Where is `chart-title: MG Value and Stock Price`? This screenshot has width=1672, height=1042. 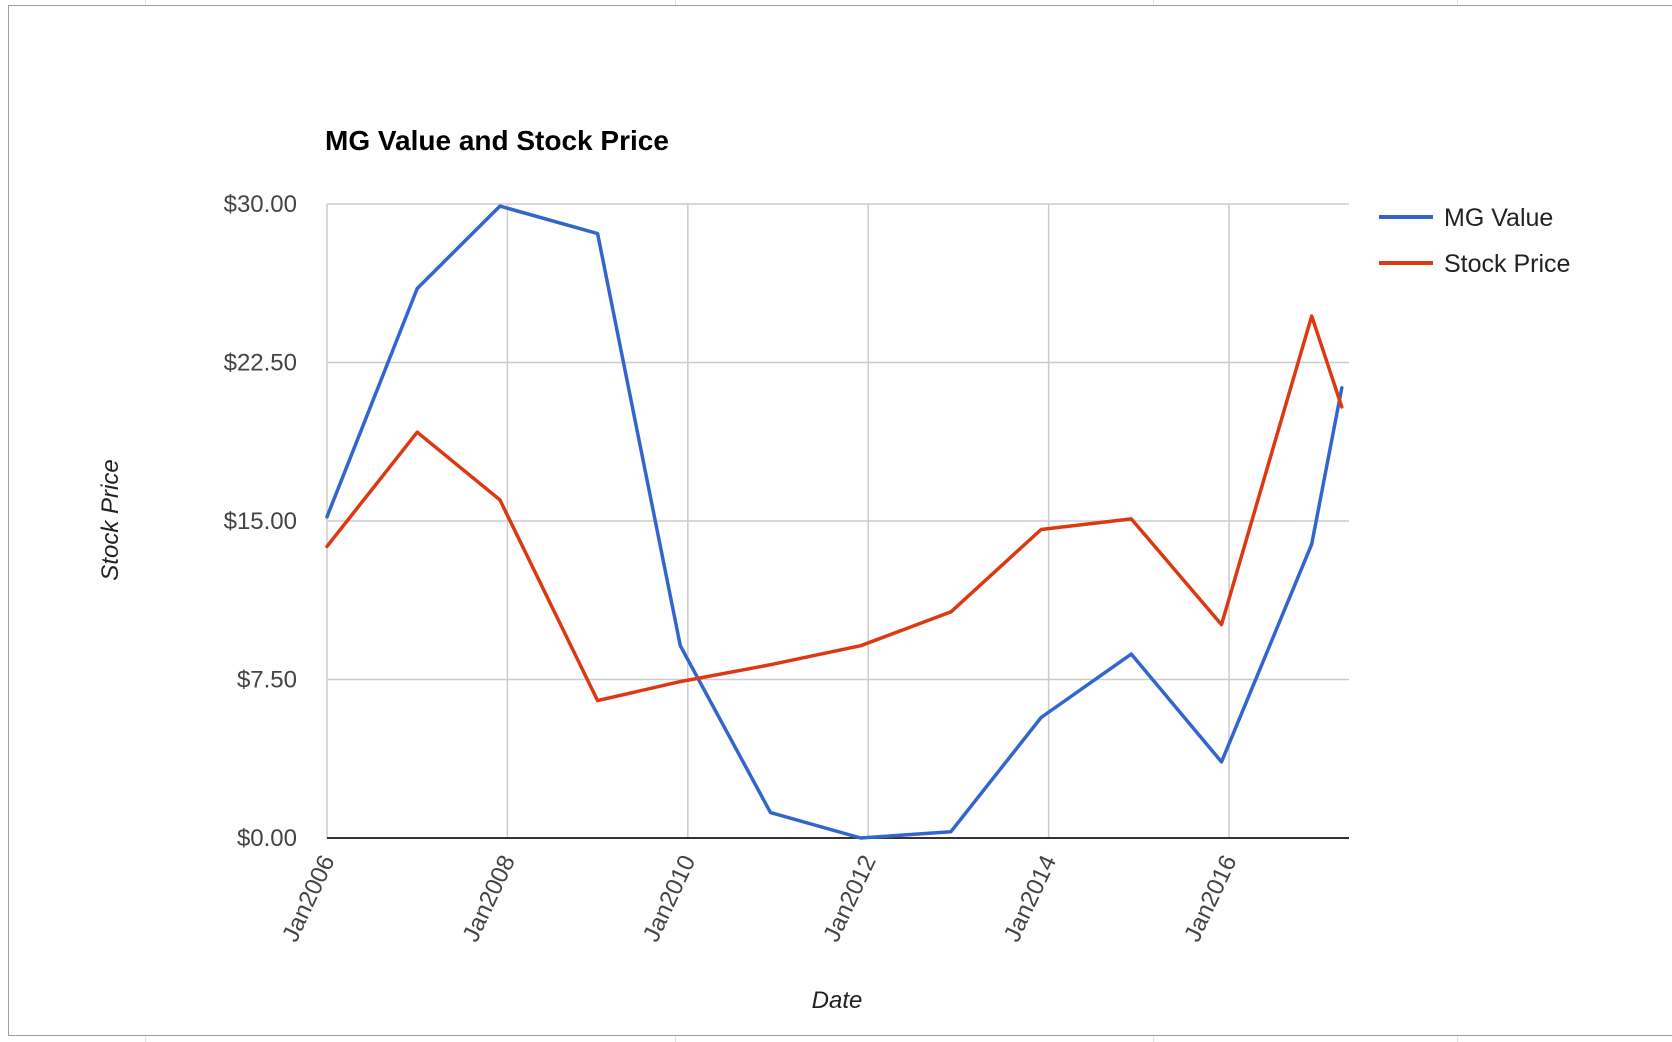
chart-title: MG Value and Stock Price is located at coordinates (497, 140).